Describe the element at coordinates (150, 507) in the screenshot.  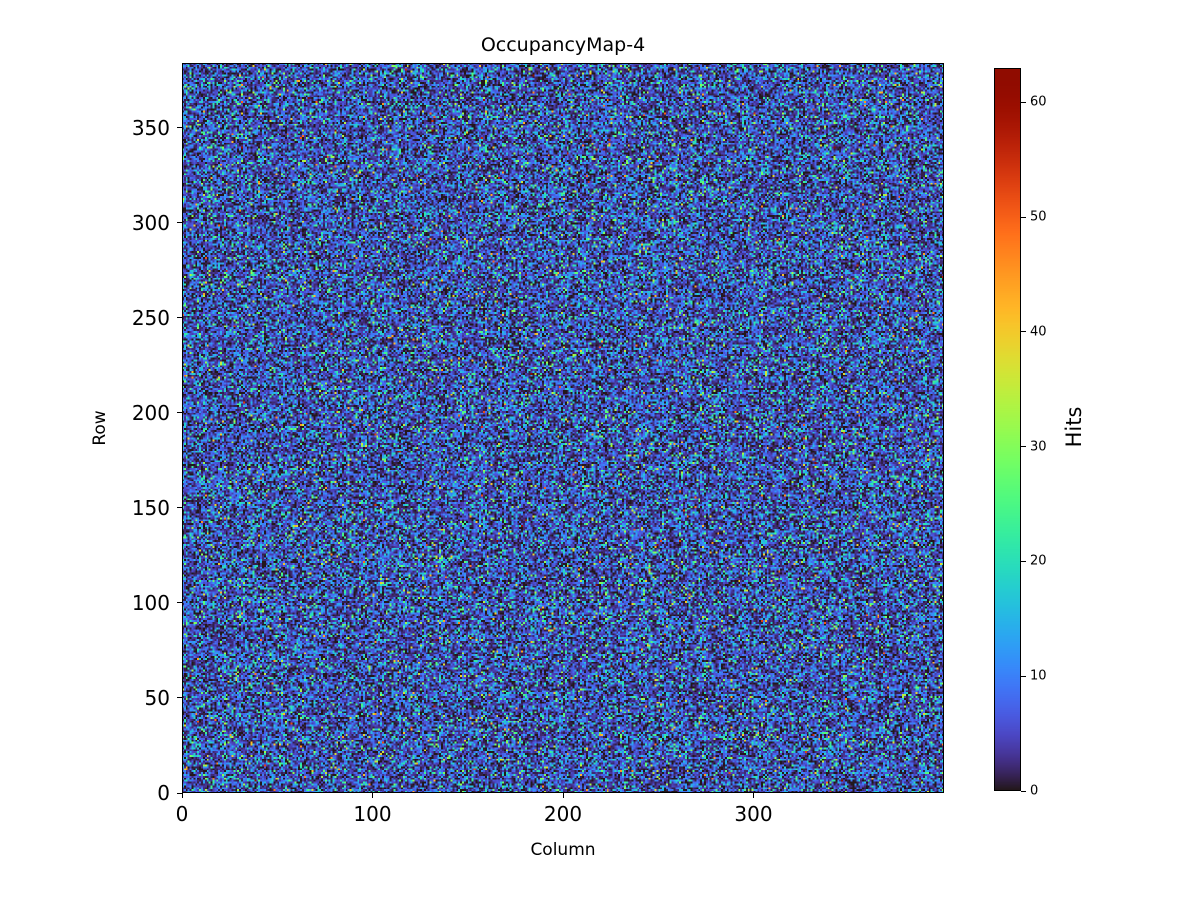
I see `y-tick-label: 150` at that location.